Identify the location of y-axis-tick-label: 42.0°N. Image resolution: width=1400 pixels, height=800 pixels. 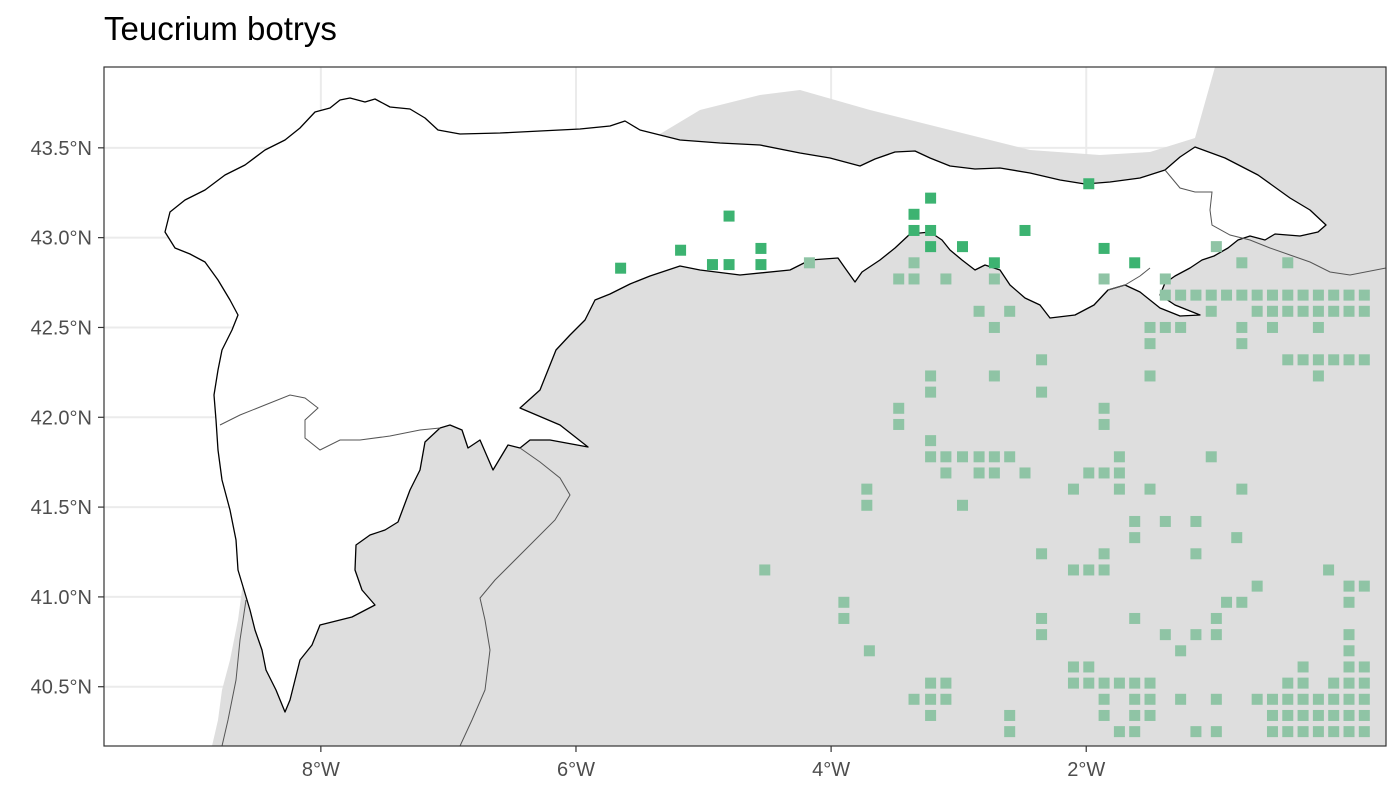
(61, 418).